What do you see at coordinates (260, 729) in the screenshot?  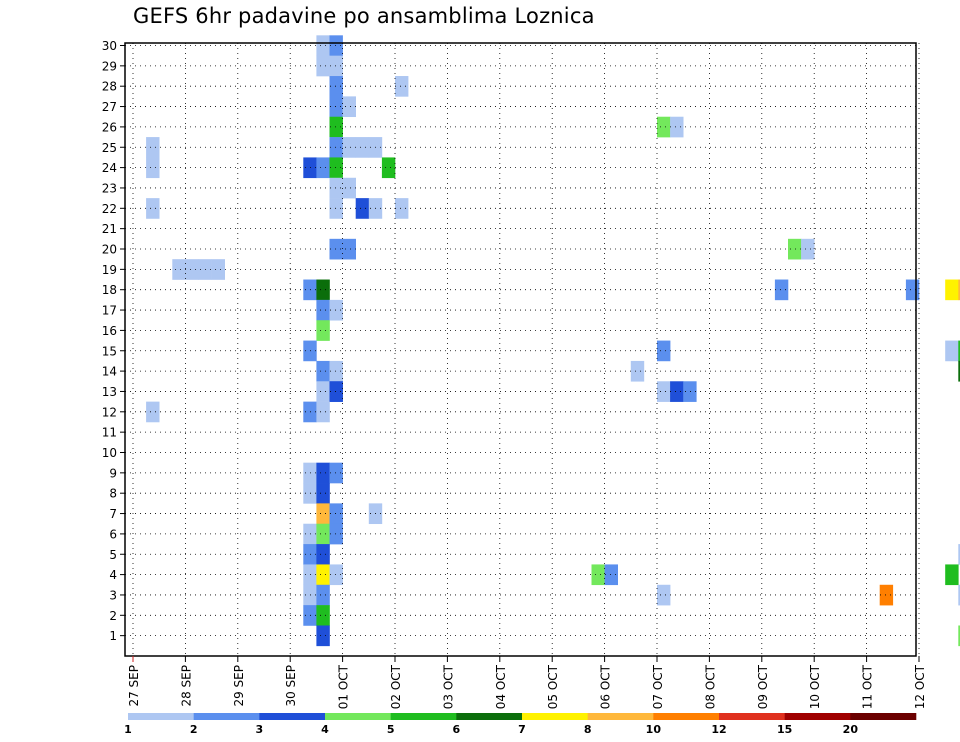 I see `colorbar-label: 3` at bounding box center [260, 729].